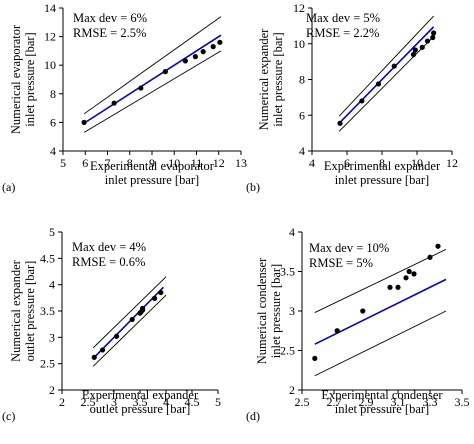 Image resolution: width=474 pixels, height=444 pixels. What do you see at coordinates (8, 416) in the screenshot?
I see `panel-letter: (c)` at bounding box center [8, 416].